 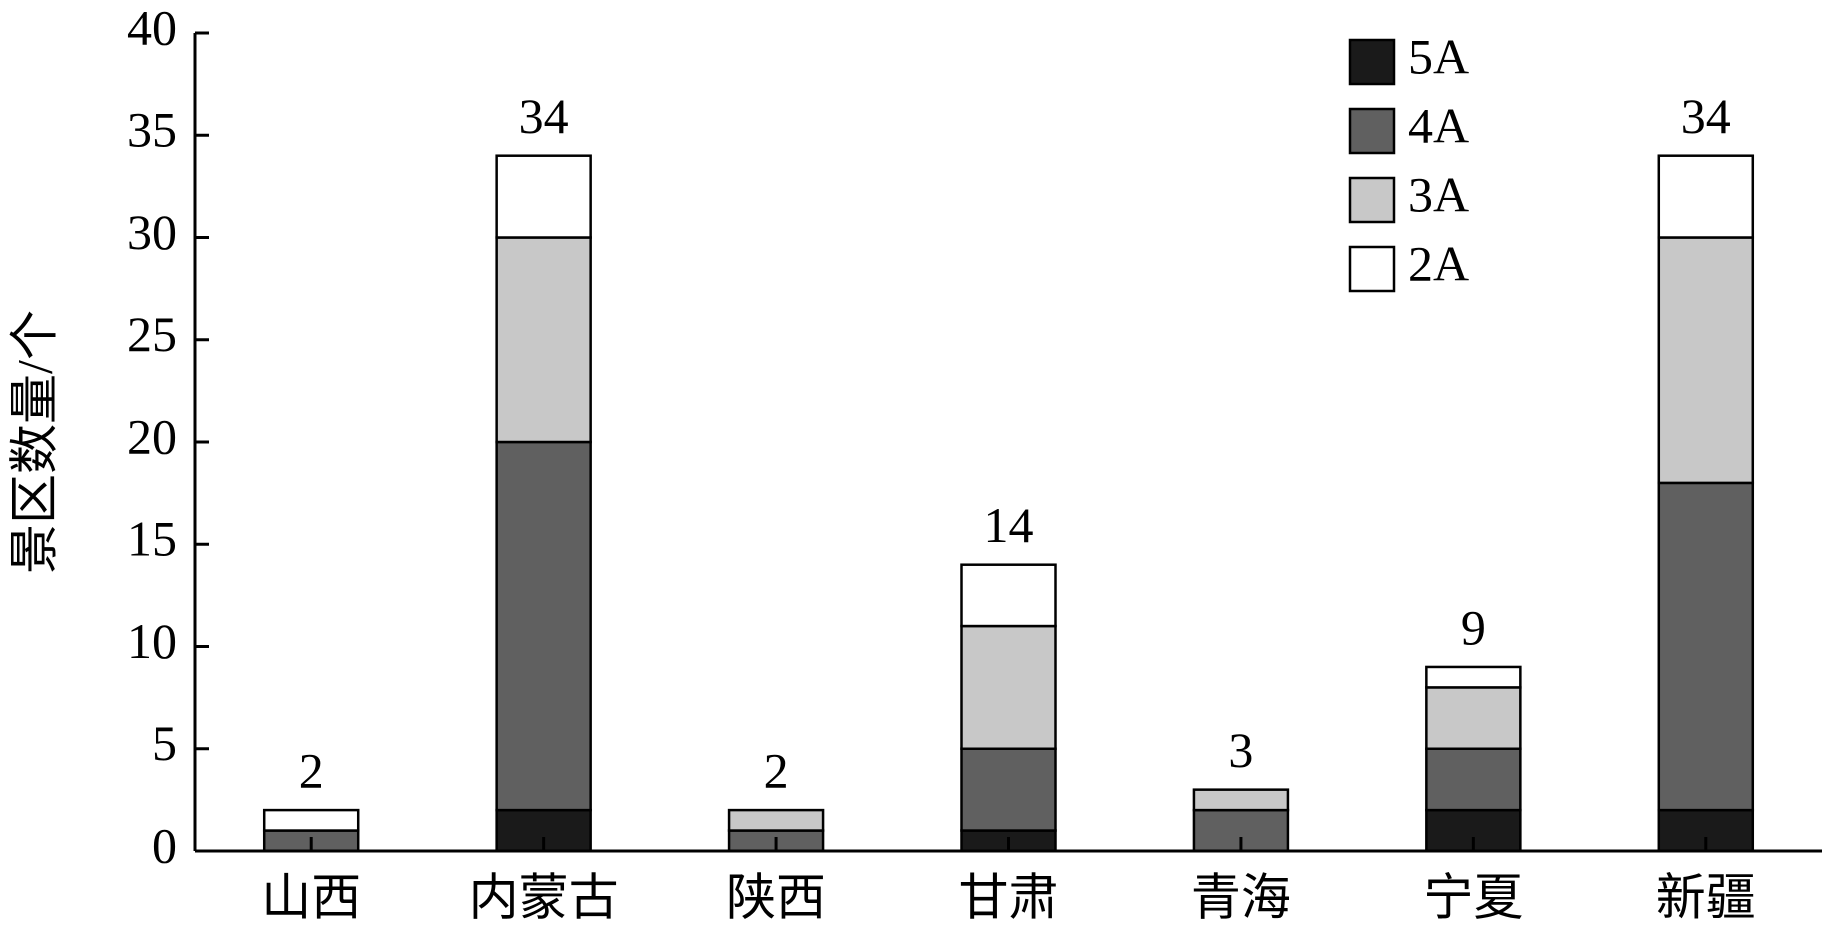 I want to click on x-tick-label: 内蒙古, so click(x=544, y=897).